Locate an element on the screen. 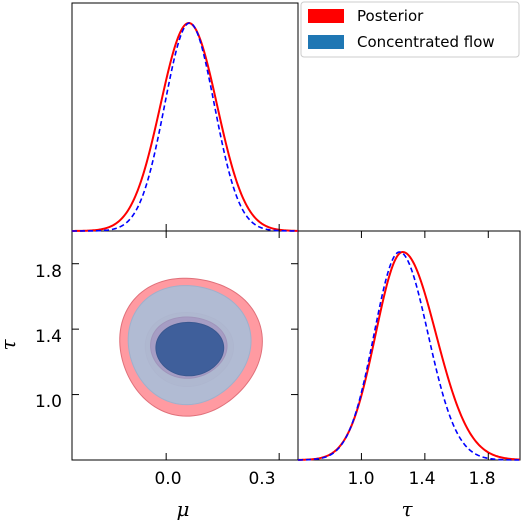 Image resolution: width=522 pixels, height=526 pixels. x-axis-label-mu: μ is located at coordinates (183, 509).